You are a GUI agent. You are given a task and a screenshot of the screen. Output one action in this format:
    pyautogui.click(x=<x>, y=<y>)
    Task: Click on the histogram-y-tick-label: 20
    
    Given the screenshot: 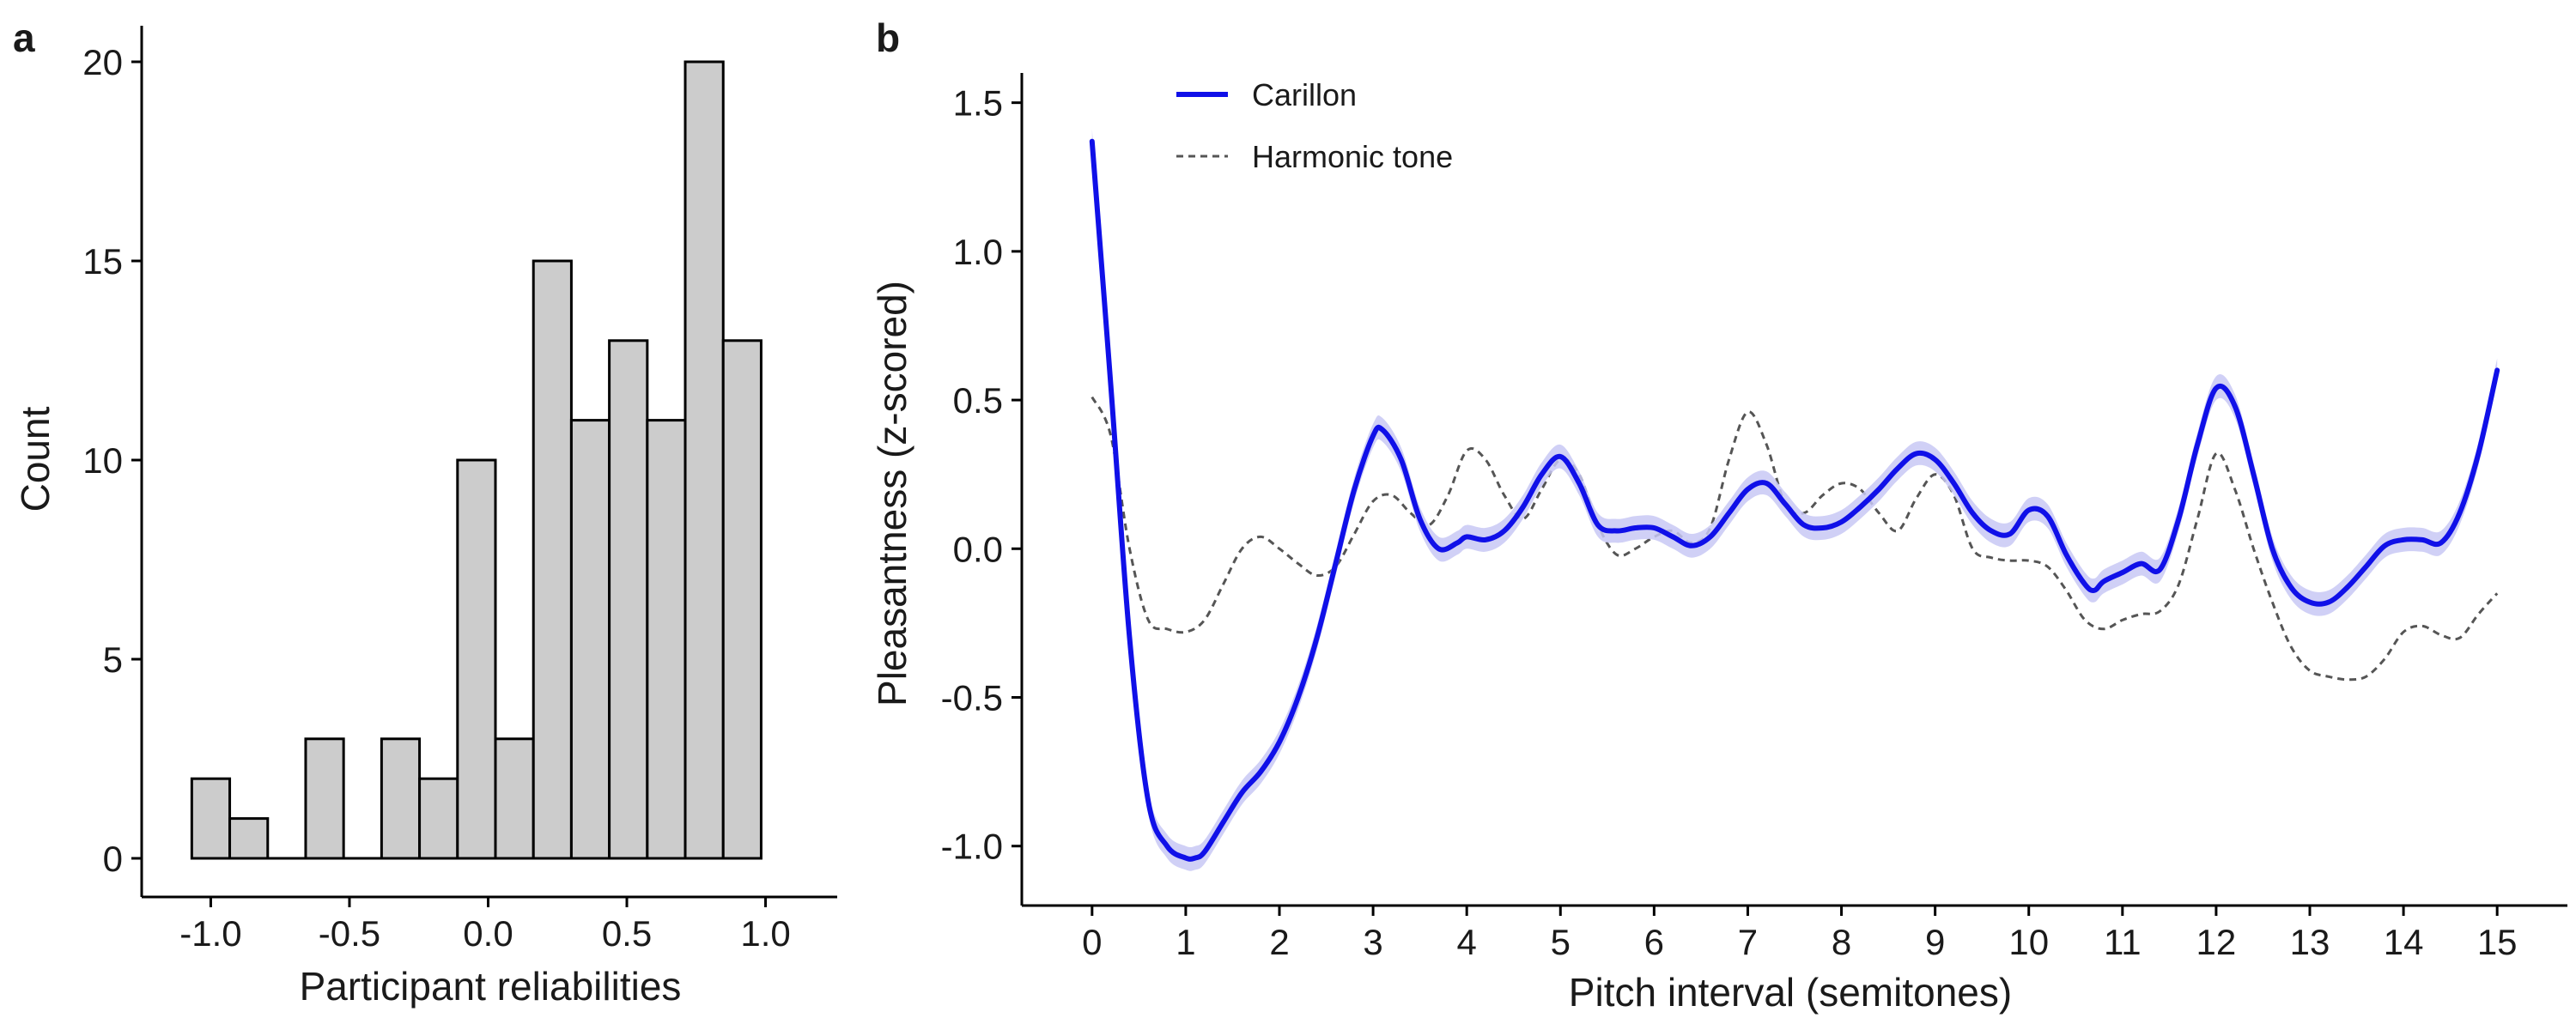 What is the action you would take?
    pyautogui.click(x=102, y=62)
    